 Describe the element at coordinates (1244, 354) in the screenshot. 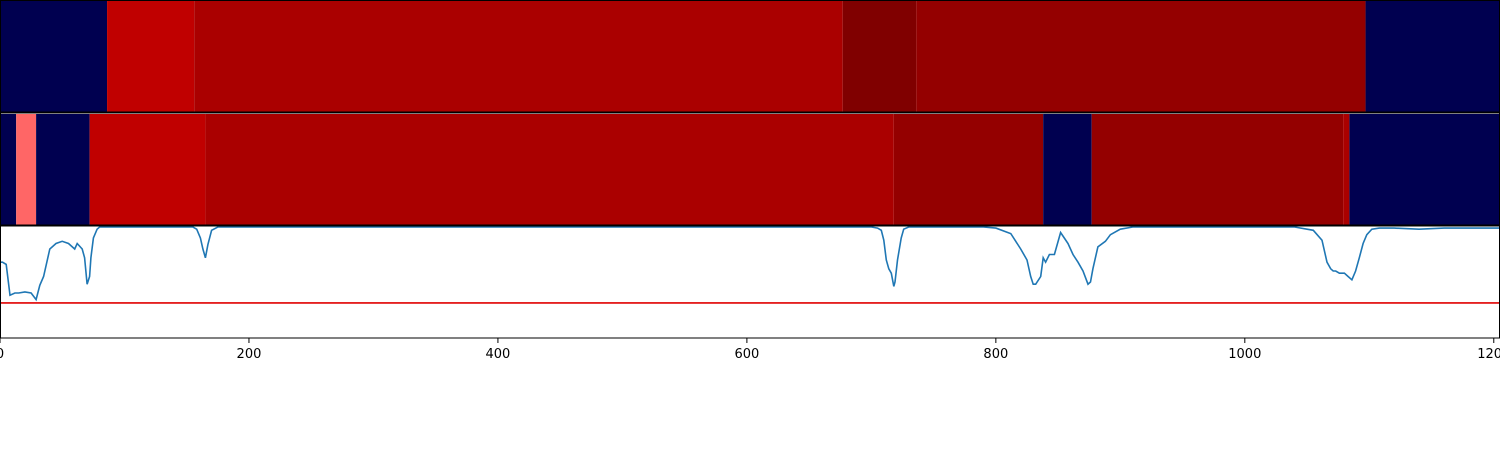

I see `x-tick-label-5: 1000` at that location.